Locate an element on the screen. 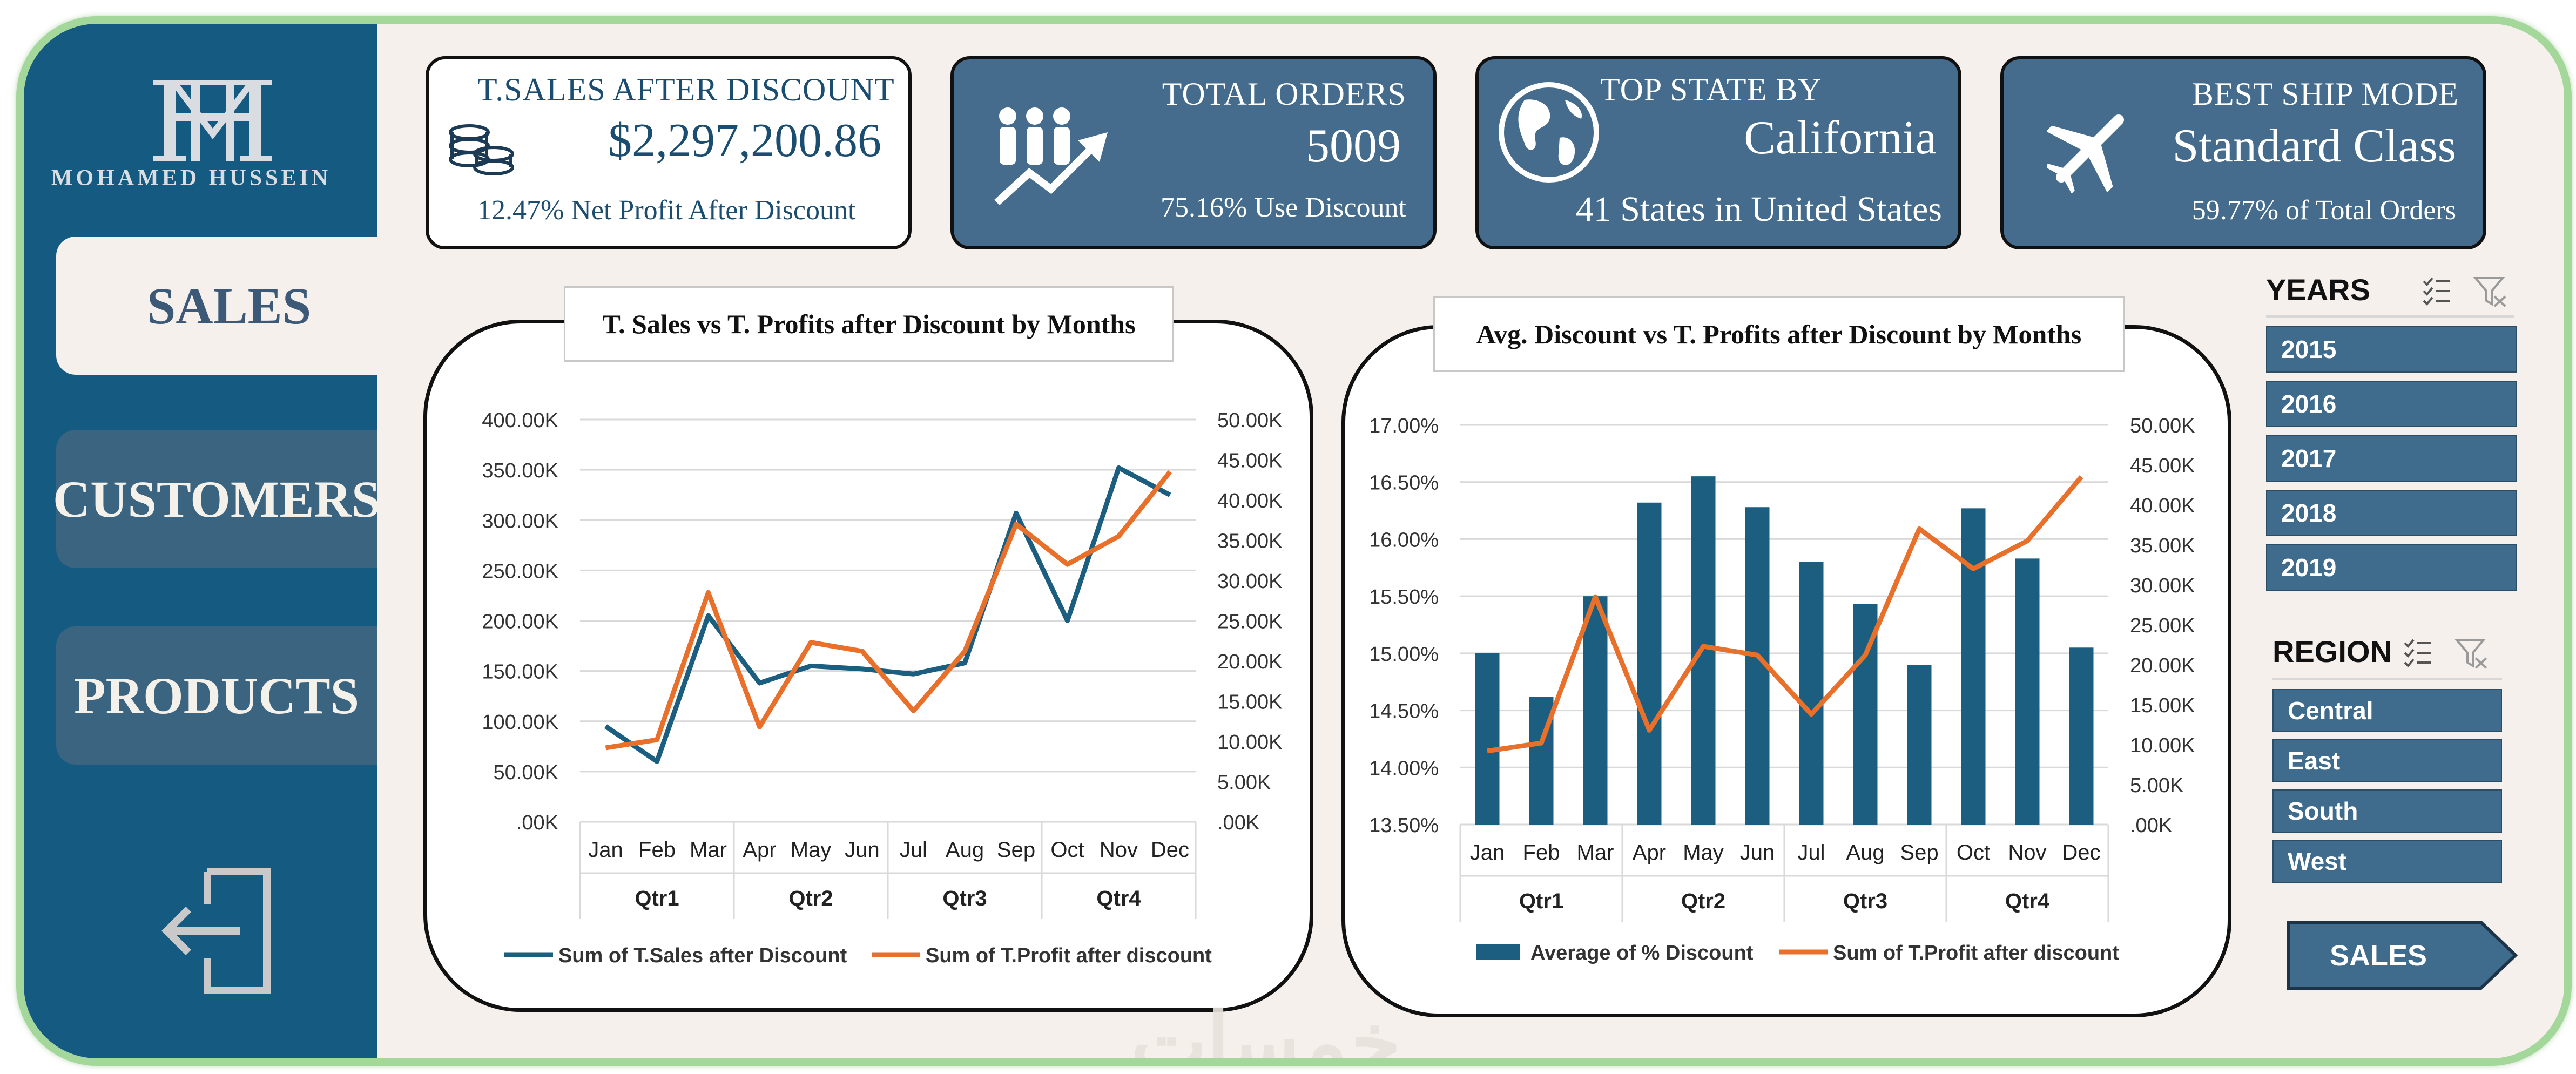 This screenshot has height=1074, width=2576. x-tick-label: Jul is located at coordinates (1811, 852).